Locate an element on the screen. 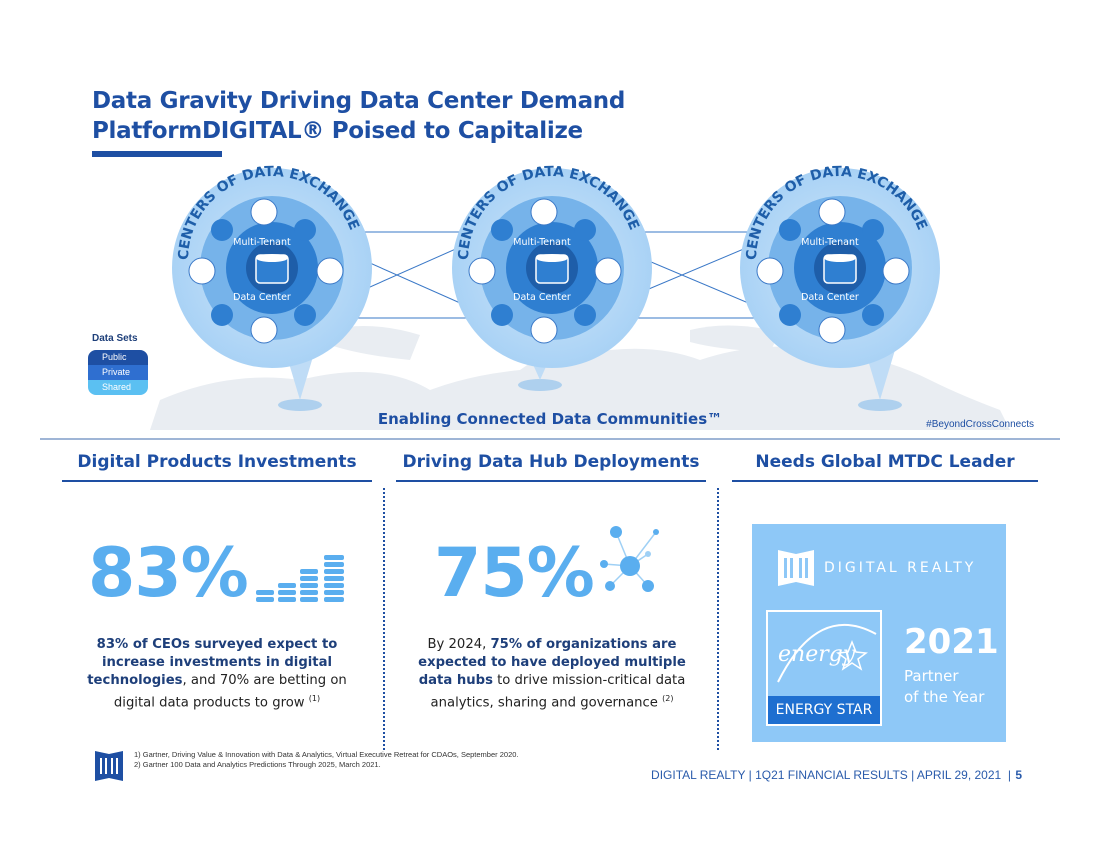 Image resolution: width=1100 pixels, height=850 pixels. enabling-caption: Enabling Connected Data Communities™ is located at coordinates (550, 419).